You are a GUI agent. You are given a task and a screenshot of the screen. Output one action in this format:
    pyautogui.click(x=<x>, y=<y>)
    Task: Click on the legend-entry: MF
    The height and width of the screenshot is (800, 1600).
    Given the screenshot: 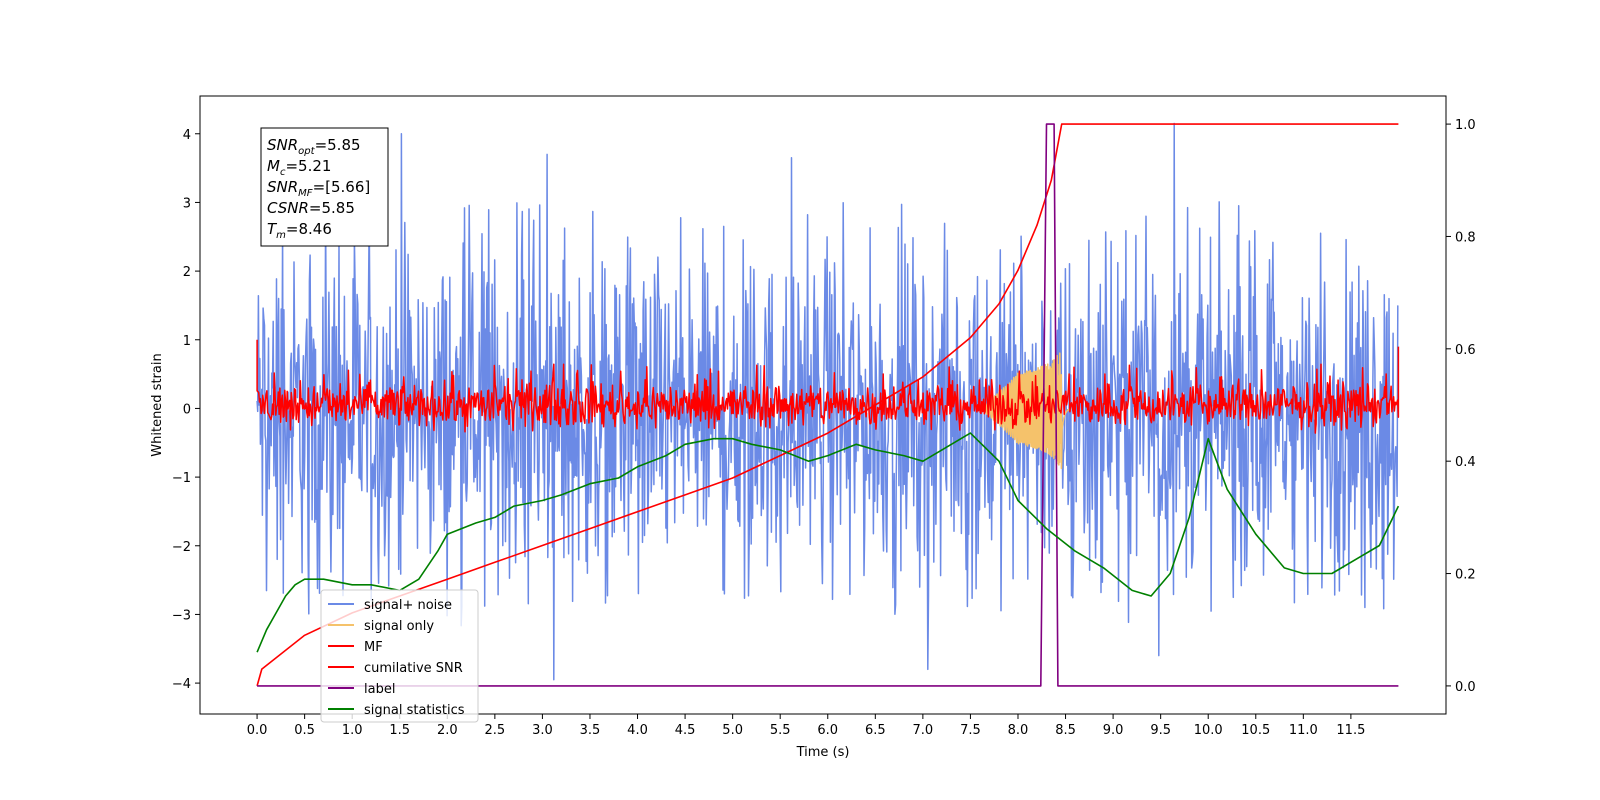 What is the action you would take?
    pyautogui.click(x=373, y=647)
    